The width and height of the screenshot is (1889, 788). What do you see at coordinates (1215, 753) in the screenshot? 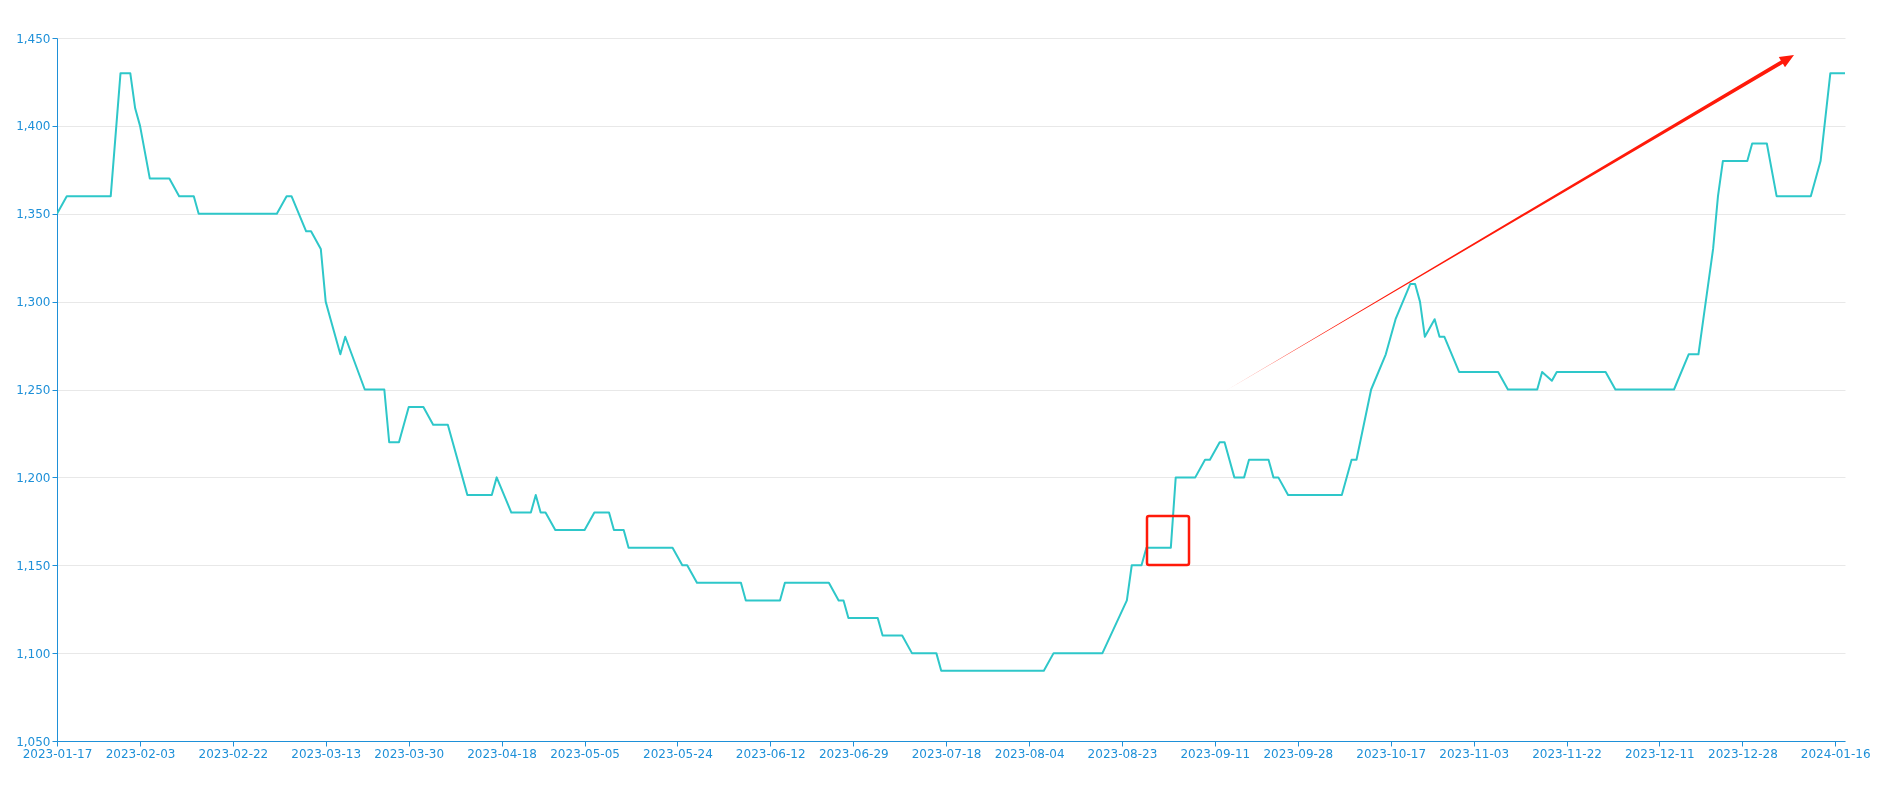
I see `x-tick-label: 2023-09-11` at bounding box center [1215, 753].